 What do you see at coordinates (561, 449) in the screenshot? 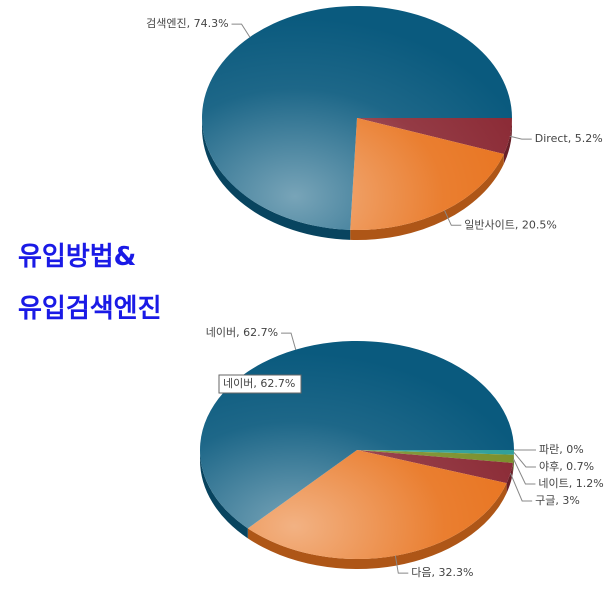
I see `data-label: 파란, 0%` at bounding box center [561, 449].